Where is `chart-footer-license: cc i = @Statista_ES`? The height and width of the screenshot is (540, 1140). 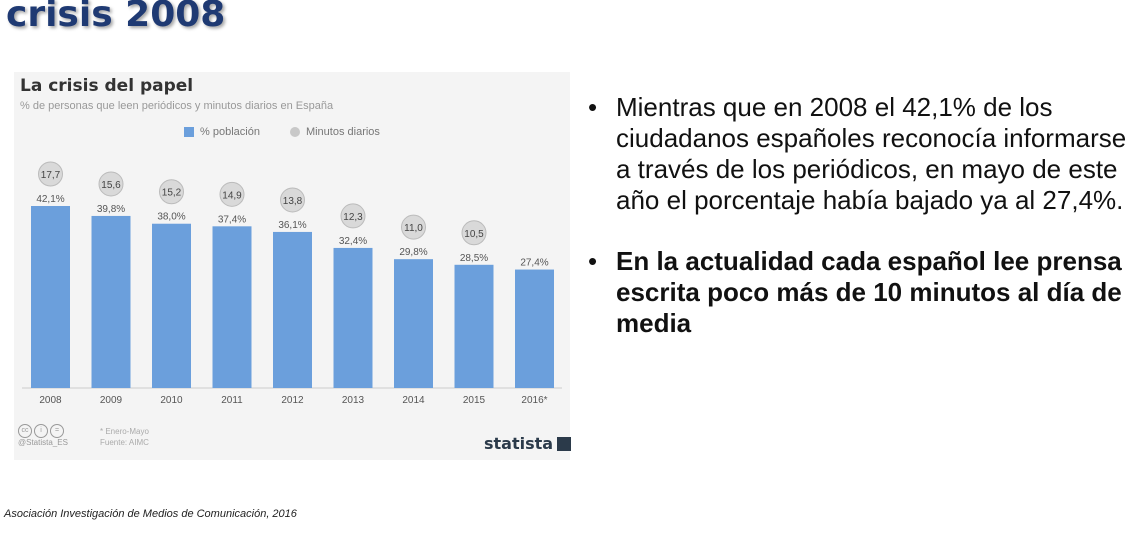
chart-footer-license: cc i = @Statista_ES is located at coordinates (43, 435).